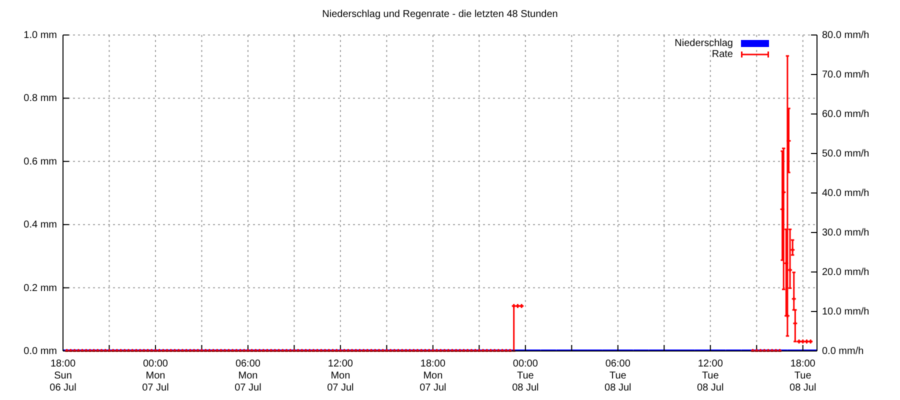 The height and width of the screenshot is (400, 900). What do you see at coordinates (843, 351) in the screenshot?
I see `y2-tick-label: 0.0 mm/h` at bounding box center [843, 351].